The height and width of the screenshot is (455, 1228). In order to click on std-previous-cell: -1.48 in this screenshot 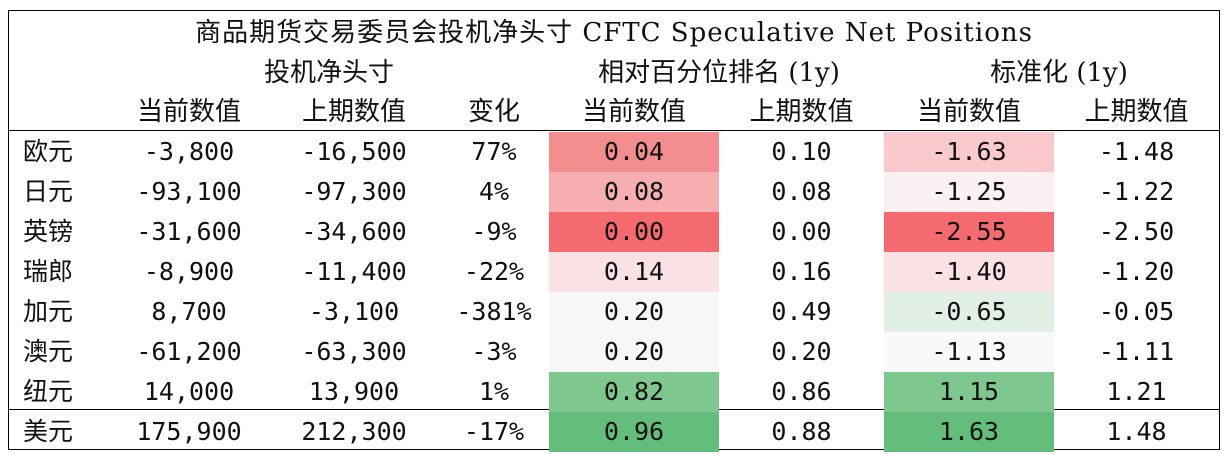, I will do `click(1136, 151)`.